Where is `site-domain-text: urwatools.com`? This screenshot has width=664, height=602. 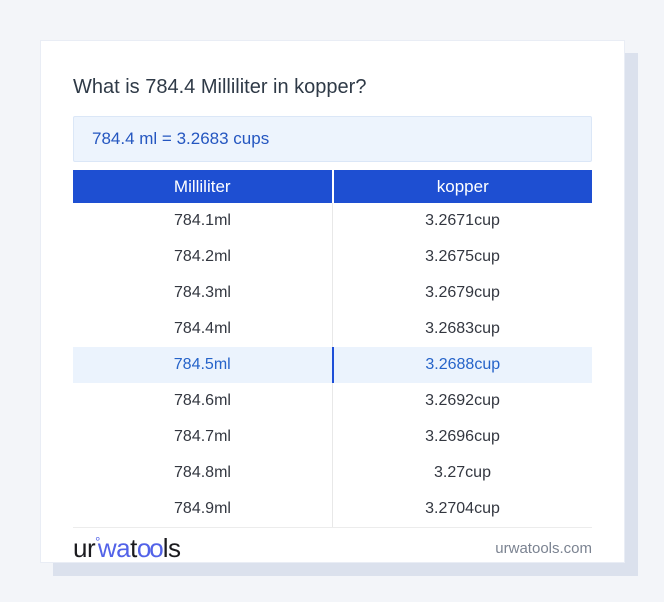 site-domain-text: urwatools.com is located at coordinates (543, 548).